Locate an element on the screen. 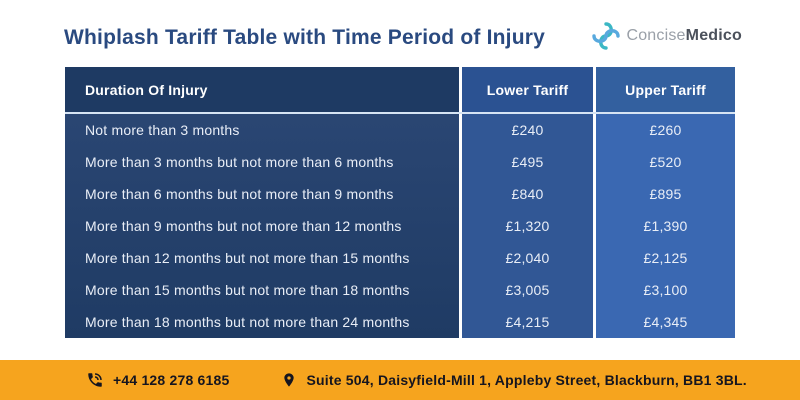 The width and height of the screenshot is (800, 400). lower-cell: £495 is located at coordinates (527, 162).